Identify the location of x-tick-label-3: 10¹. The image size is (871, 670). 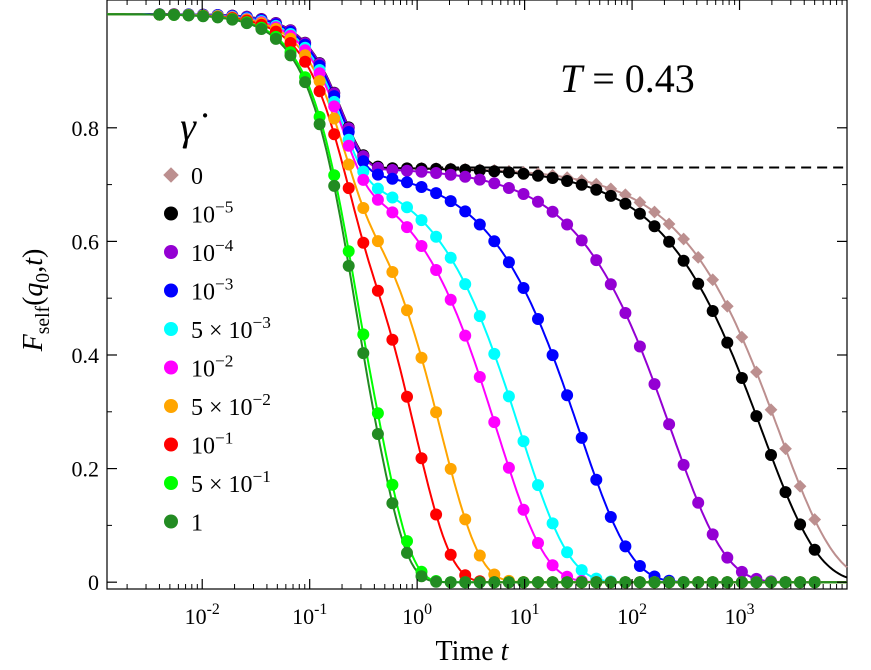
(525, 615).